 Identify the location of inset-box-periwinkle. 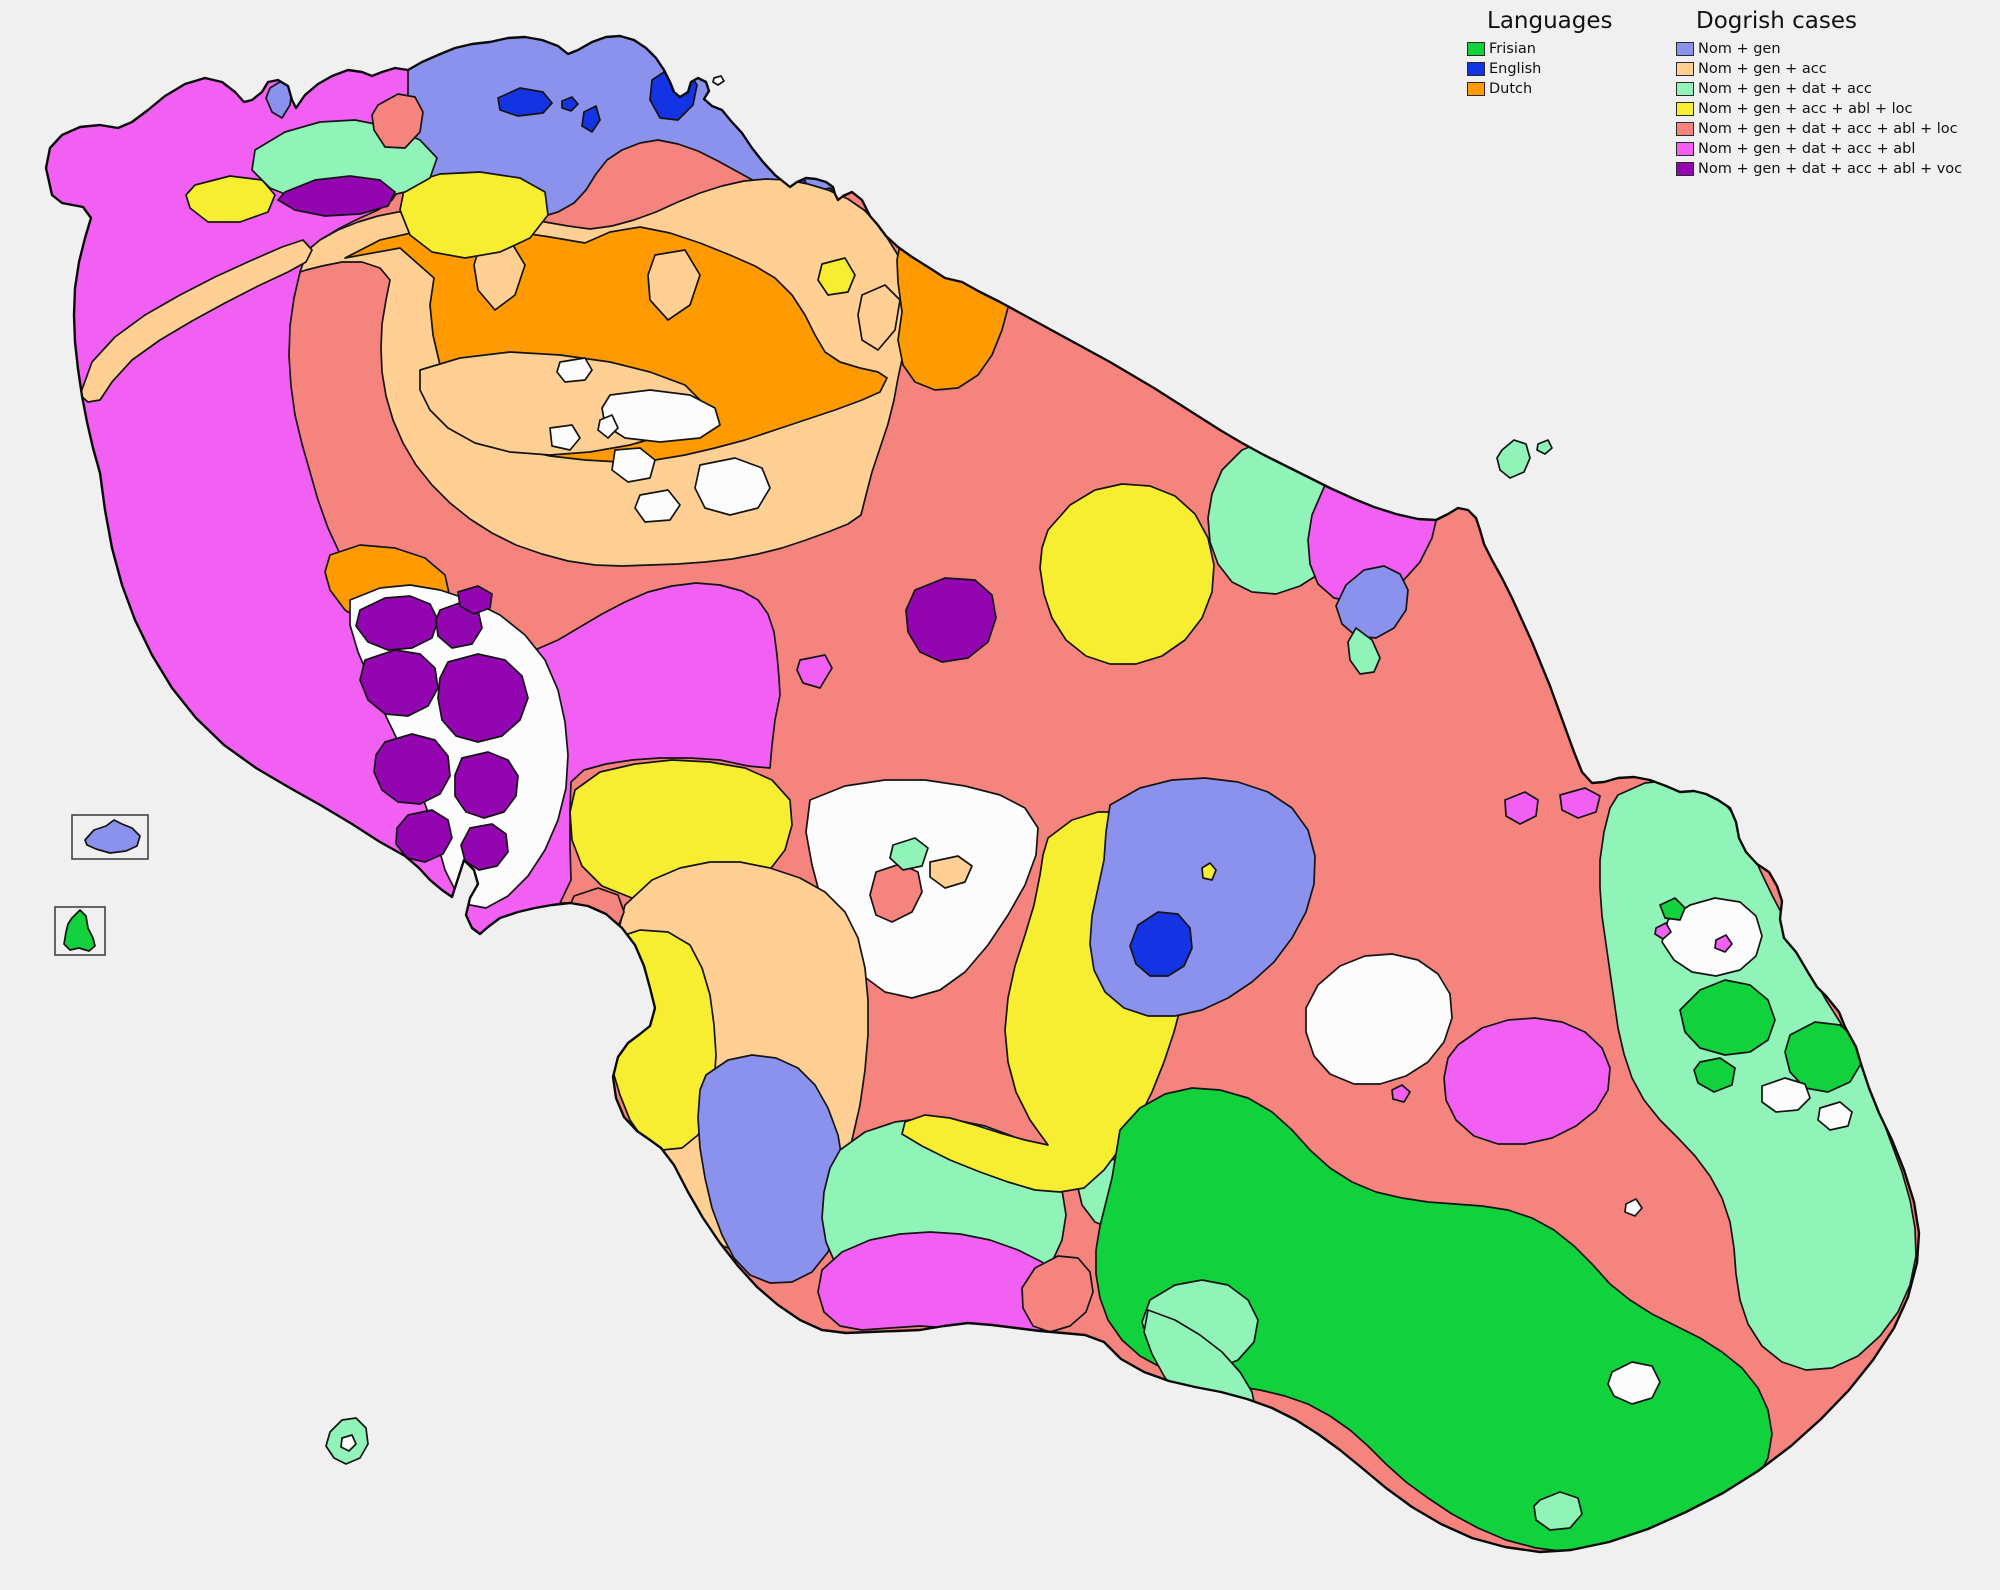
(110, 837).